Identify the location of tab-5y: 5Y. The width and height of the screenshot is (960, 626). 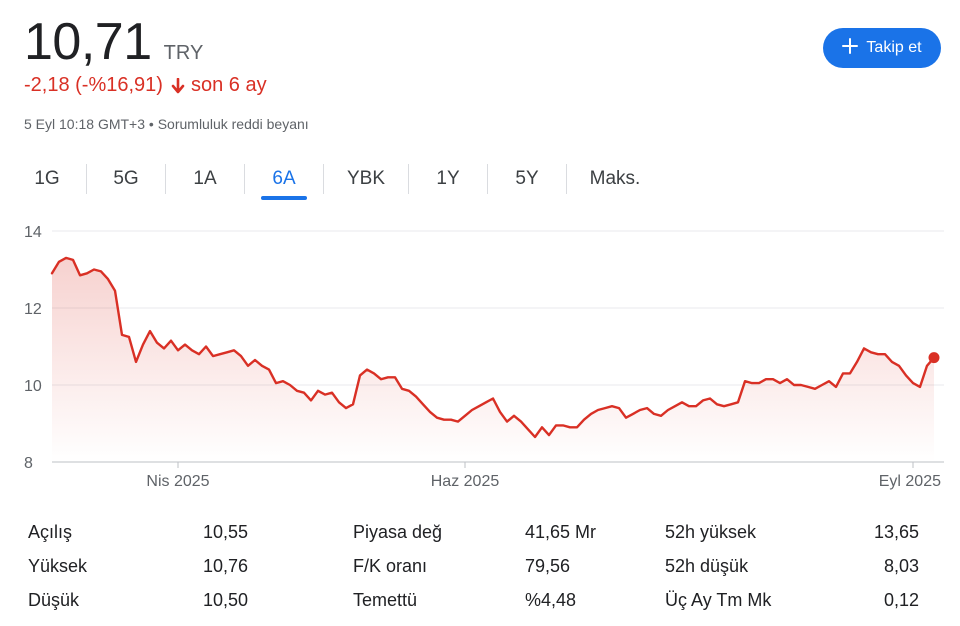
(527, 179).